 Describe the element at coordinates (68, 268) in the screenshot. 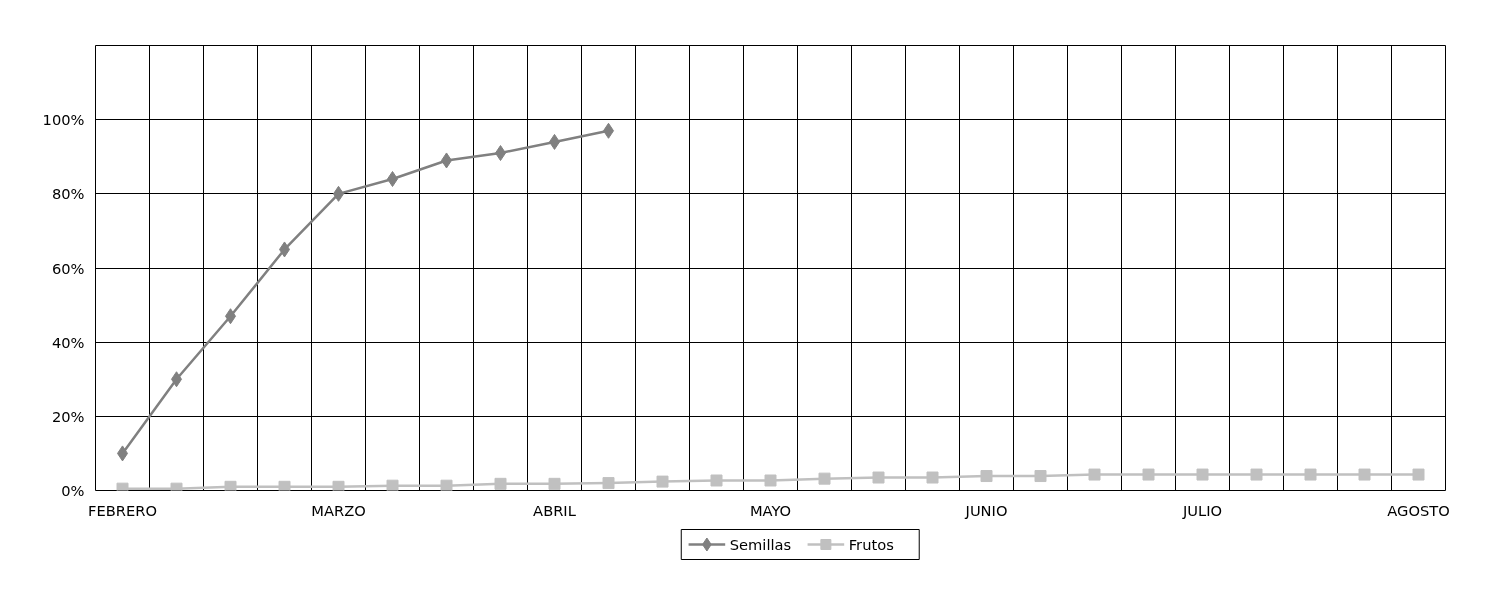

I see `y-tick-label: 60%` at that location.